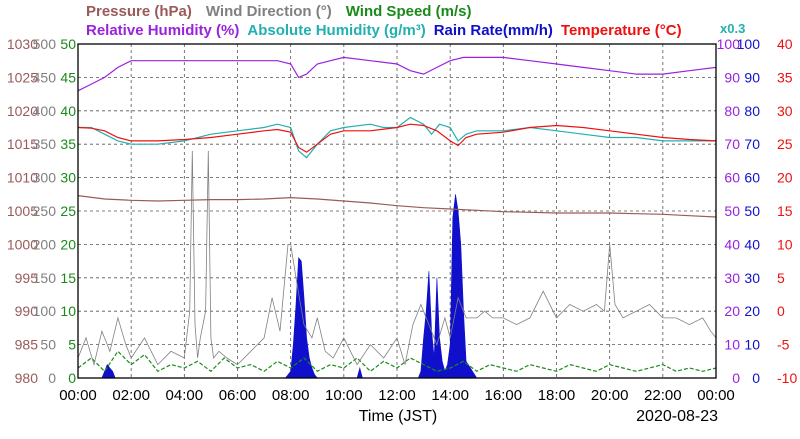 The image size is (800, 439). What do you see at coordinates (22, 178) in the screenshot?
I see `y-tick-label-pressure-hpa: 1010` at bounding box center [22, 178].